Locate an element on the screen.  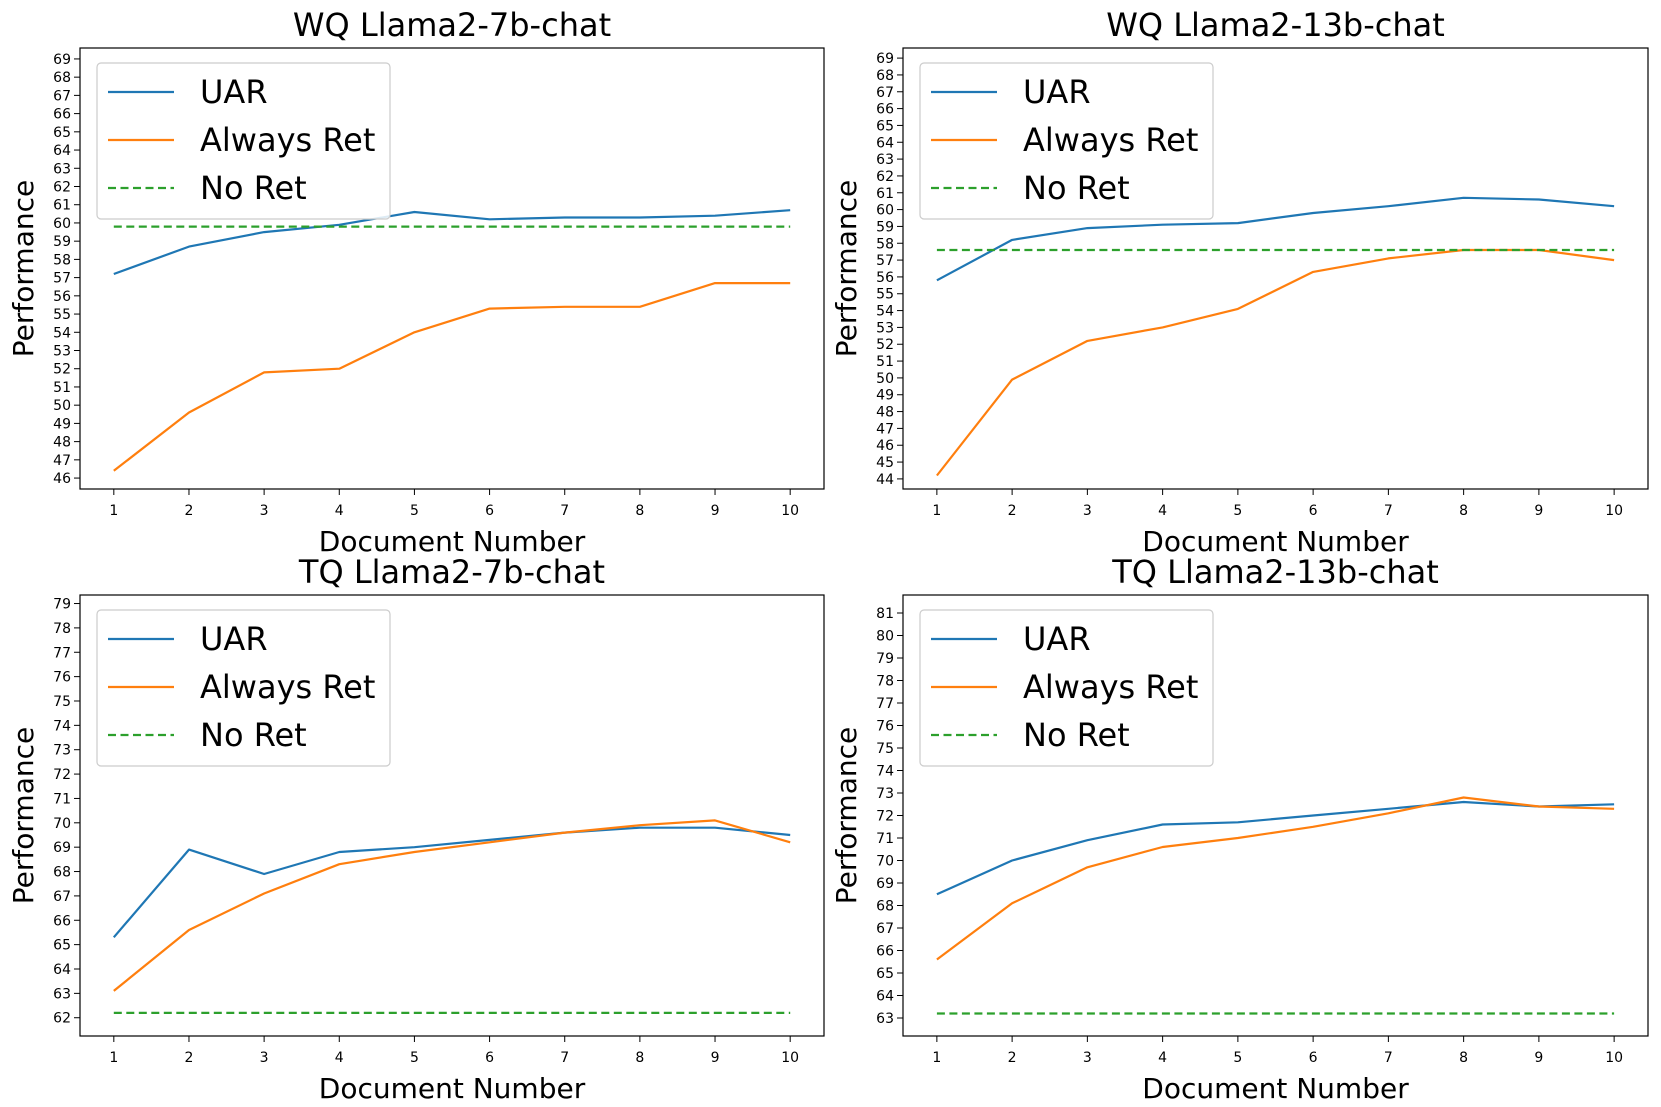
y-tick-label: 58 is located at coordinates (62, 260).